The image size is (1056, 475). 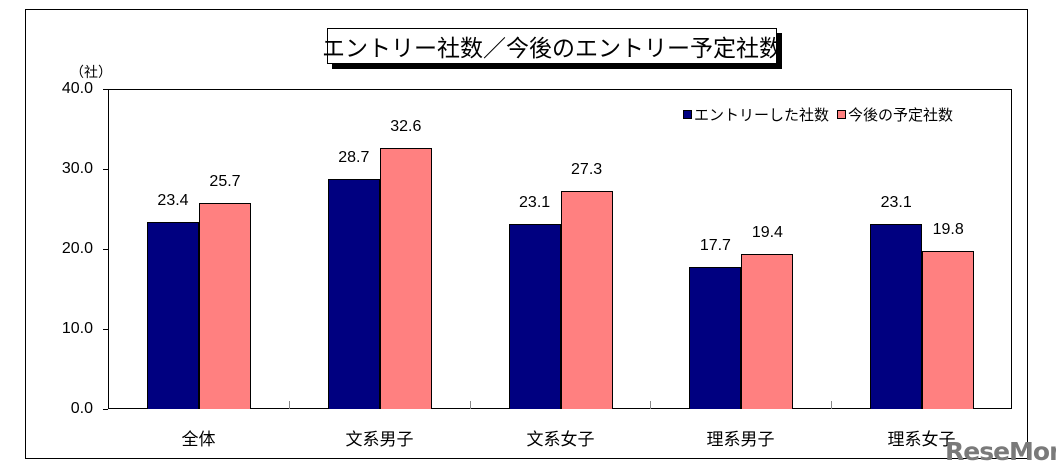 What do you see at coordinates (173, 200) in the screenshot?
I see `data-label: 23.4` at bounding box center [173, 200].